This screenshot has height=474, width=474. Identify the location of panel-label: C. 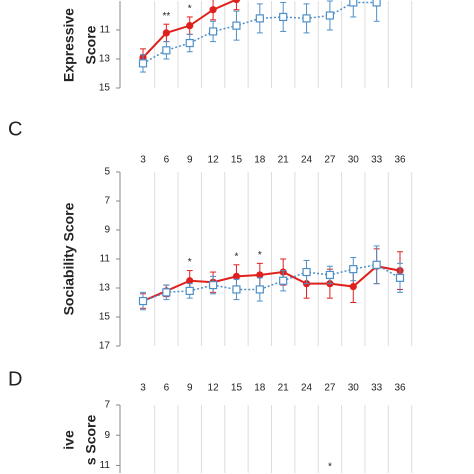
(15, 129).